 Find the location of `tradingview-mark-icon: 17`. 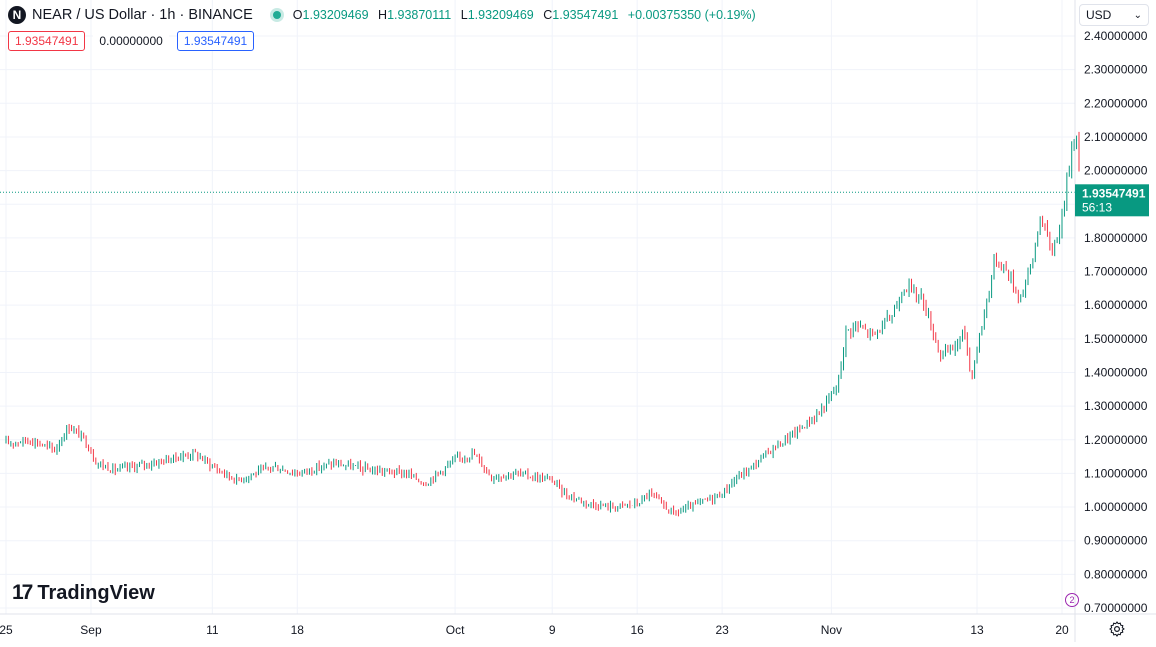

tradingview-mark-icon: 17 is located at coordinates (22, 592).